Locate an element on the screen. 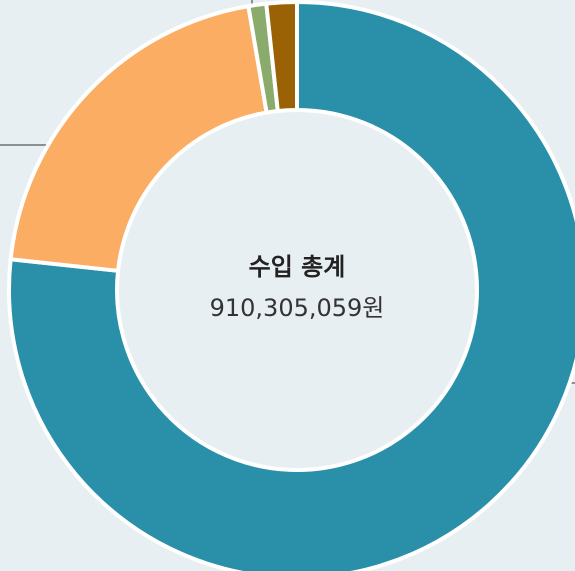 The image size is (575, 571). center-value: 910,305,059원 is located at coordinates (297, 308).